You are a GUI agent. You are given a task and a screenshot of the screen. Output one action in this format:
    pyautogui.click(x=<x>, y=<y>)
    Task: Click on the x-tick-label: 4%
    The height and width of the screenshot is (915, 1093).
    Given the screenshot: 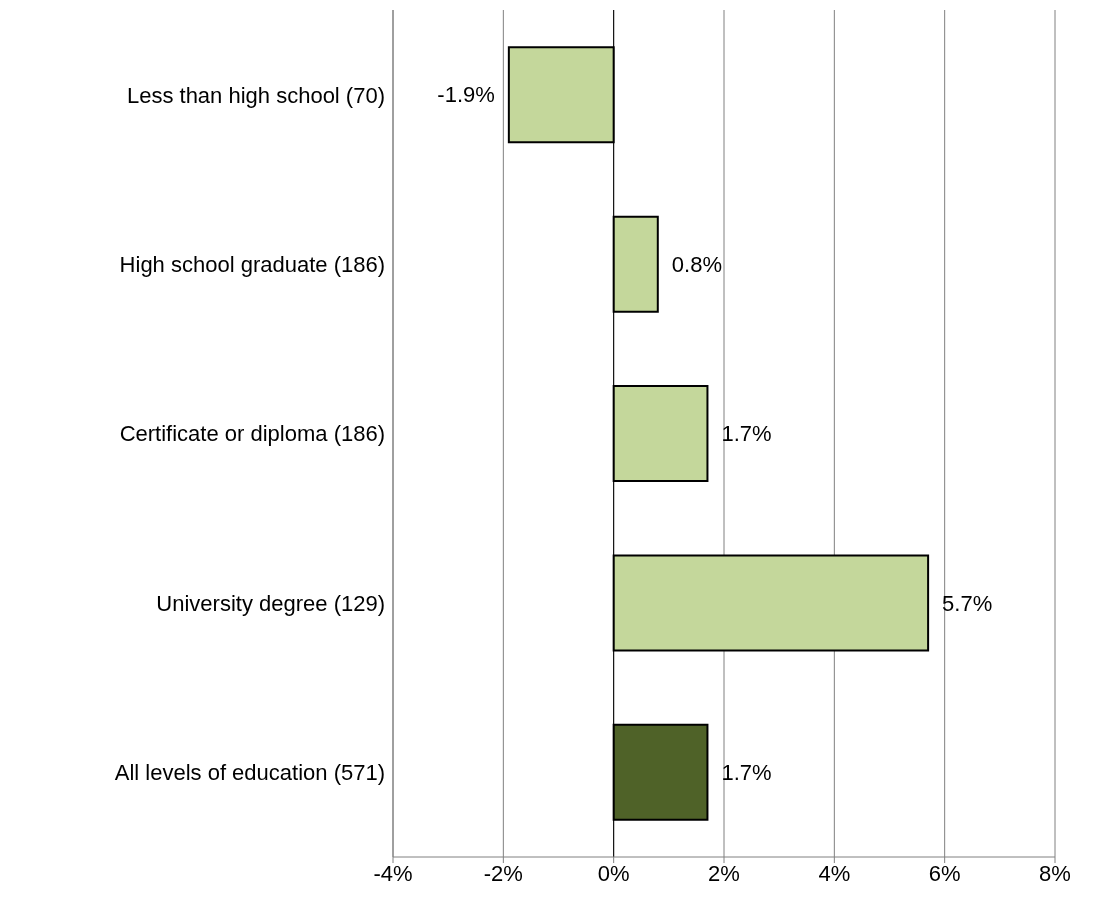 What is the action you would take?
    pyautogui.click(x=834, y=873)
    